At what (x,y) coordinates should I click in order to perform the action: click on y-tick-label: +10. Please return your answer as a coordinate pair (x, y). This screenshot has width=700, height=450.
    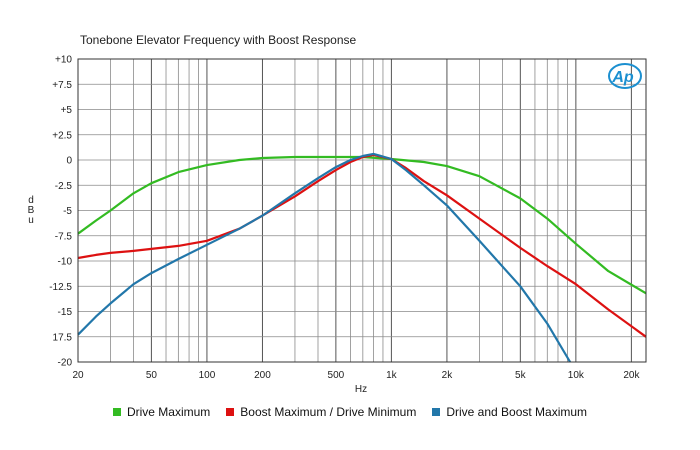
    Looking at the image, I should click on (63, 60).